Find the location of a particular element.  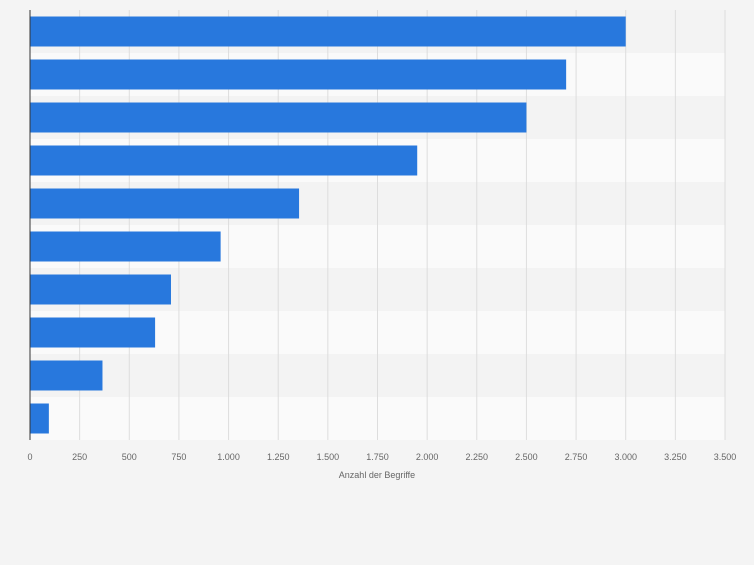

x-tick-label: 250 is located at coordinates (79, 457).